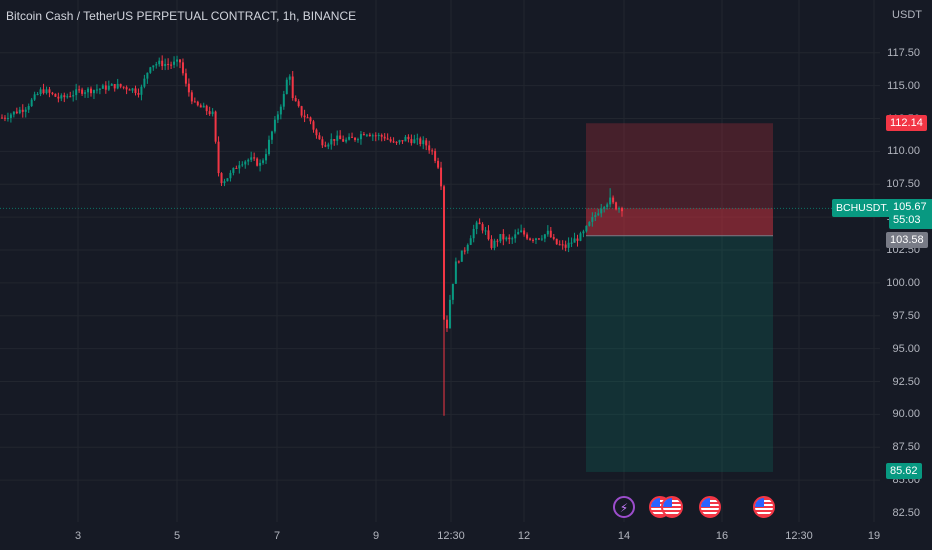 This screenshot has height=550, width=932. Describe the element at coordinates (624, 536) in the screenshot. I see `time-axis-label: 14` at that location.